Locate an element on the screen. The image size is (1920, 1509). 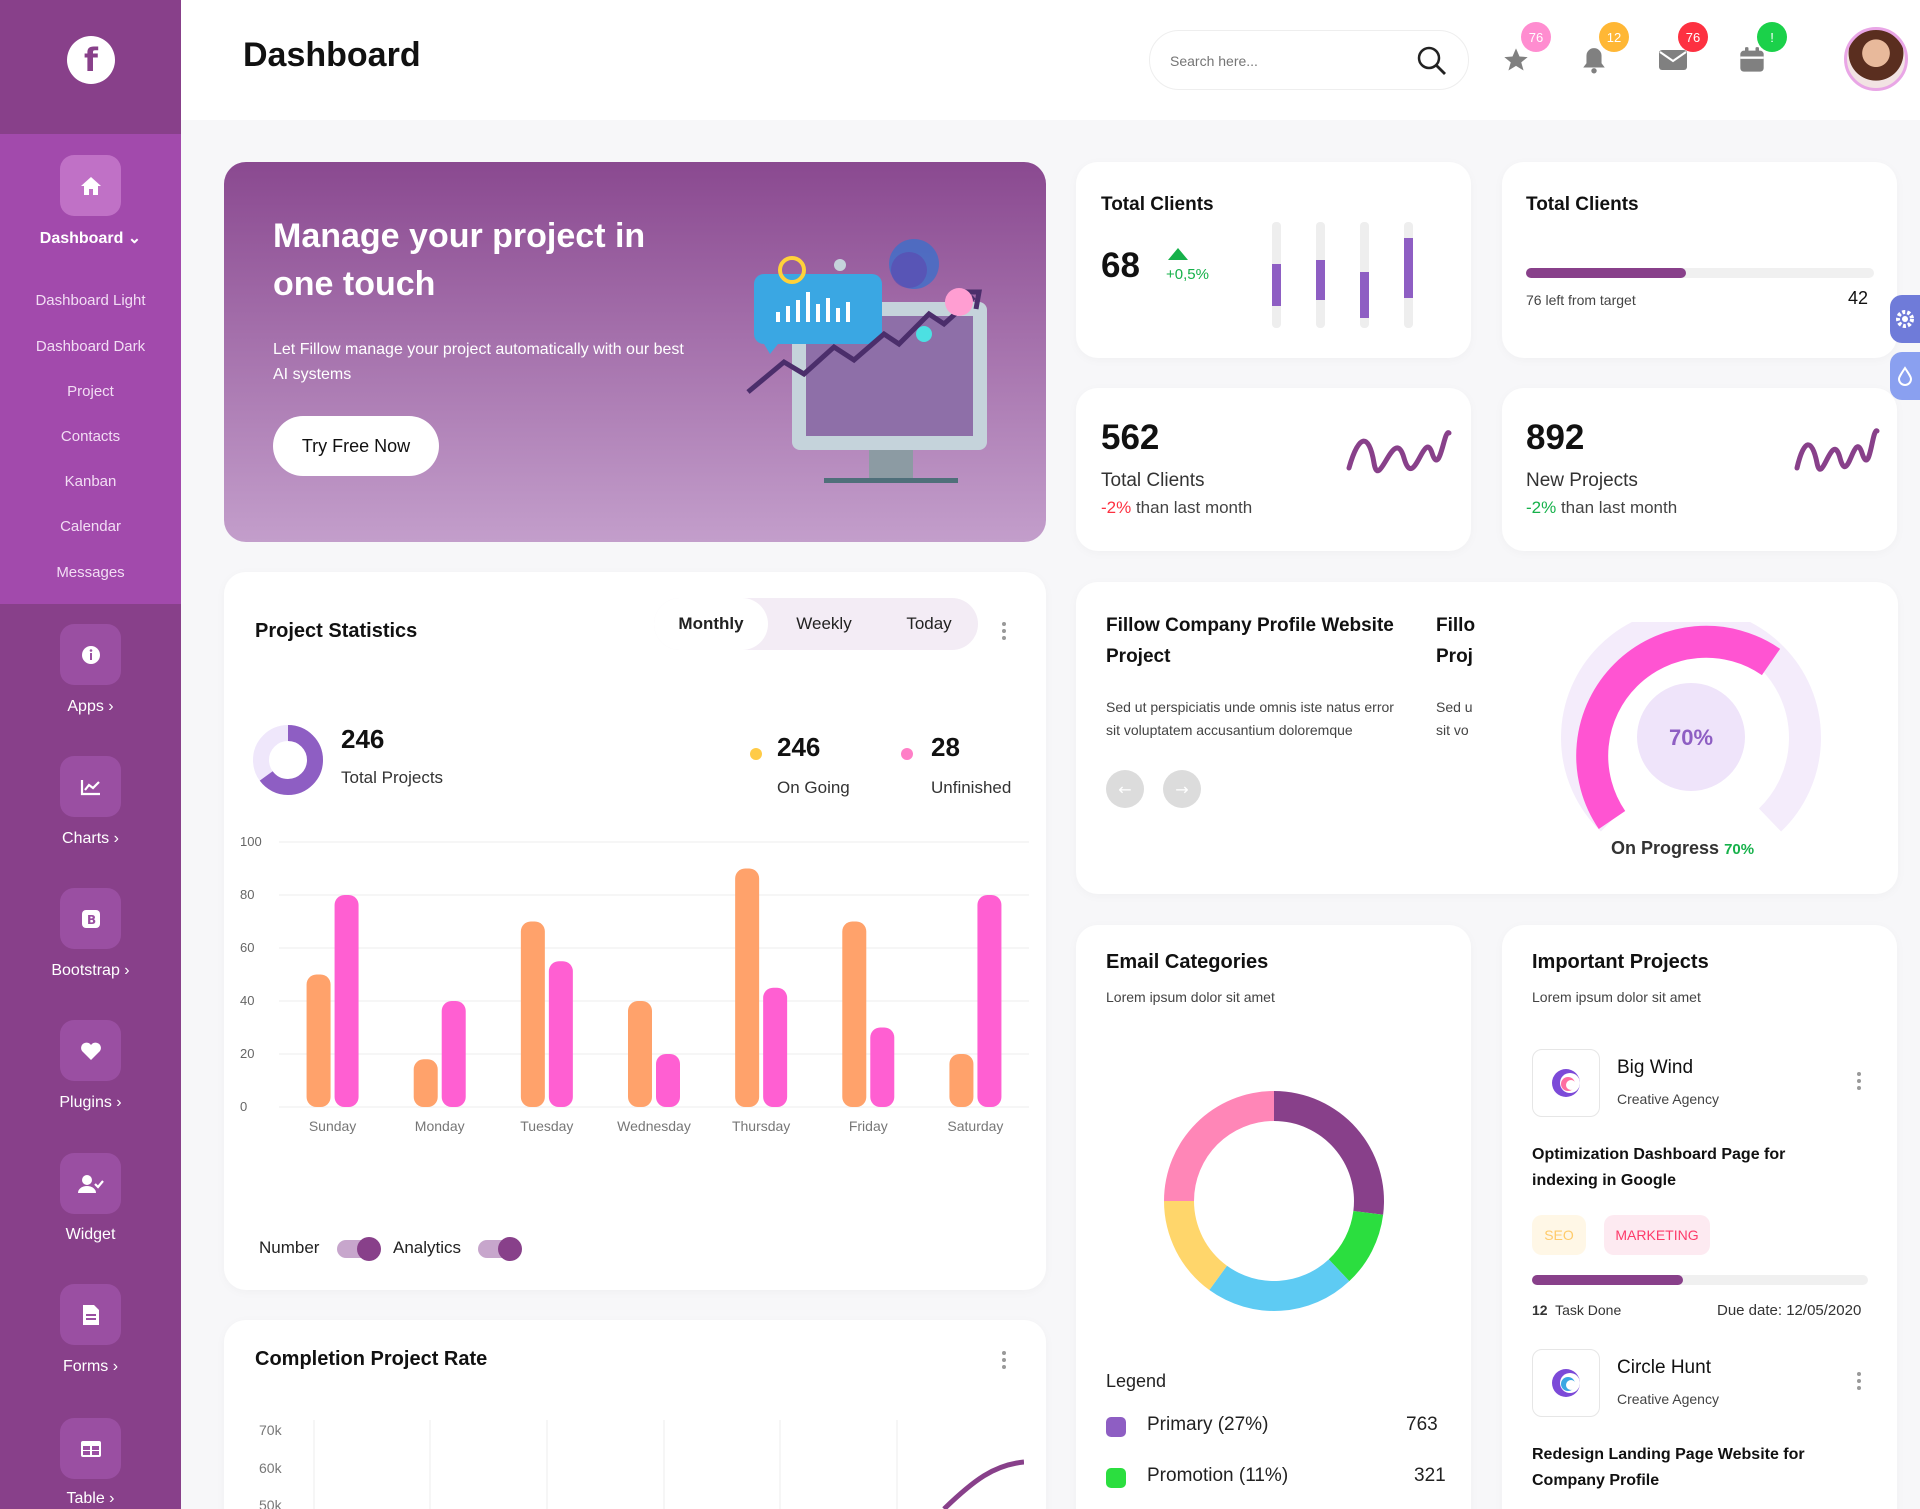
number-toggle is located at coordinates (359, 1249).